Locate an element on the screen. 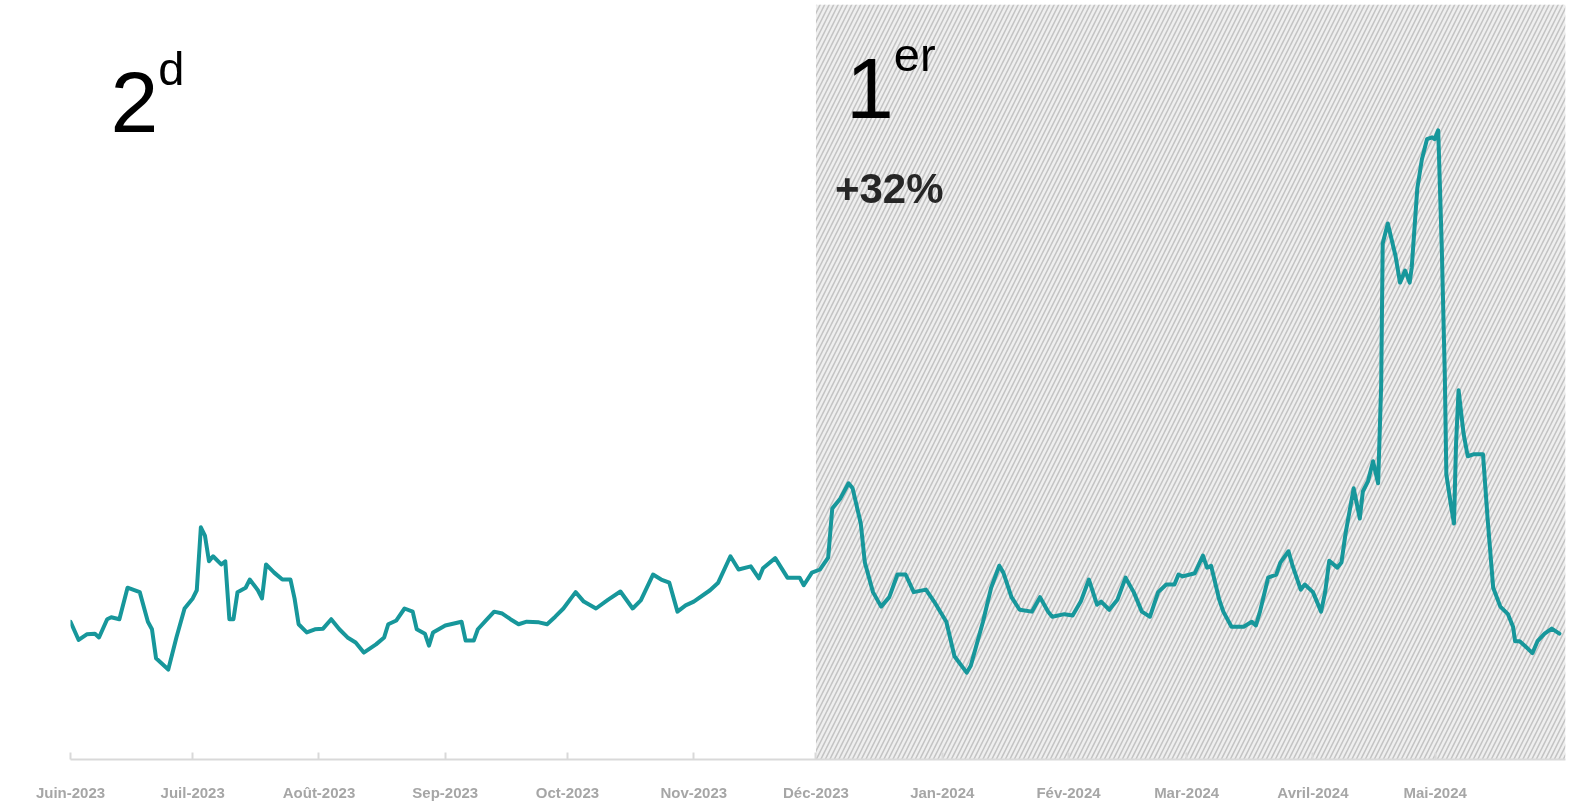 The height and width of the screenshot is (812, 1571). x-tick-label: Déc-2023 is located at coordinates (816, 792).